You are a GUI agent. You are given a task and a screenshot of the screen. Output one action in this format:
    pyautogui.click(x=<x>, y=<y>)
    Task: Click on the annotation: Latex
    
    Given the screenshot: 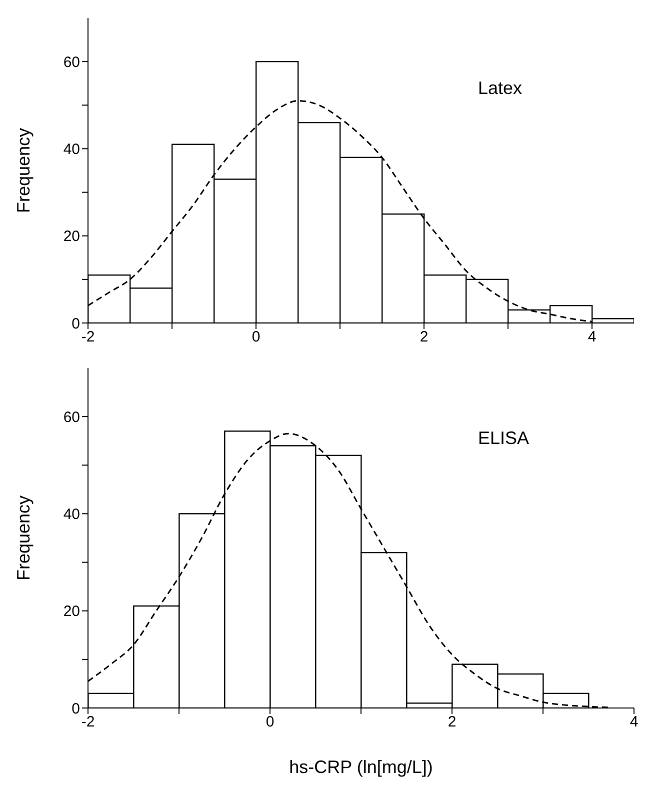 What is the action you would take?
    pyautogui.click(x=500, y=88)
    